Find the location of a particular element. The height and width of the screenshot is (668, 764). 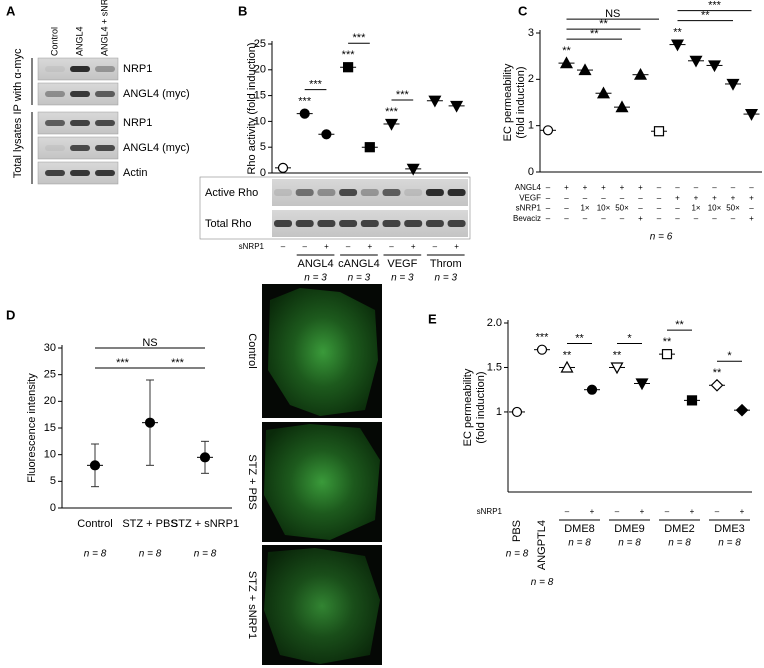

panel-letter: B is located at coordinates (242, 10).